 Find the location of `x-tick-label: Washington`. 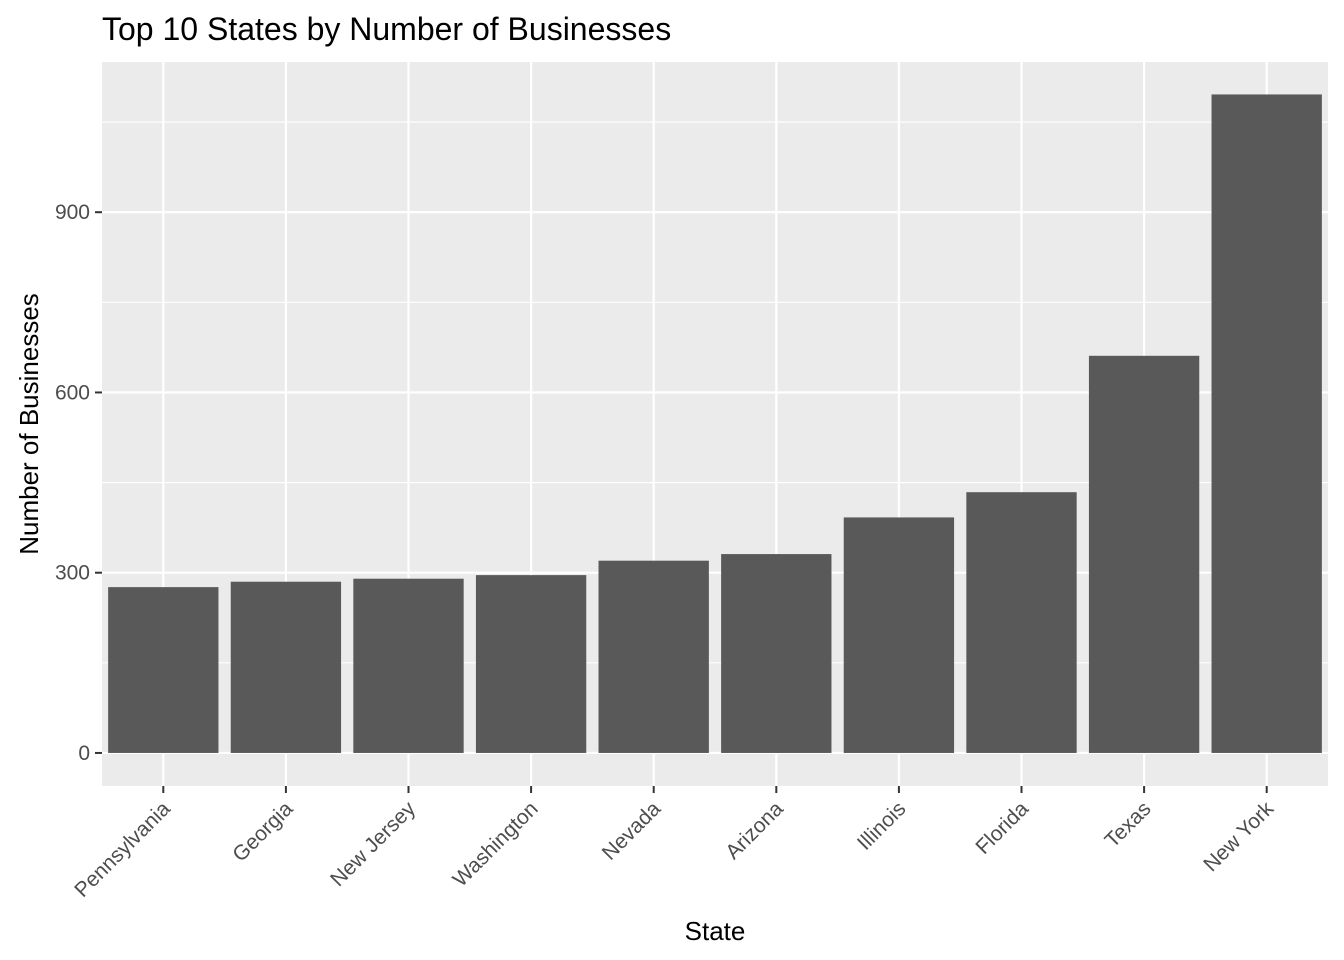

x-tick-label: Washington is located at coordinates (496, 844).